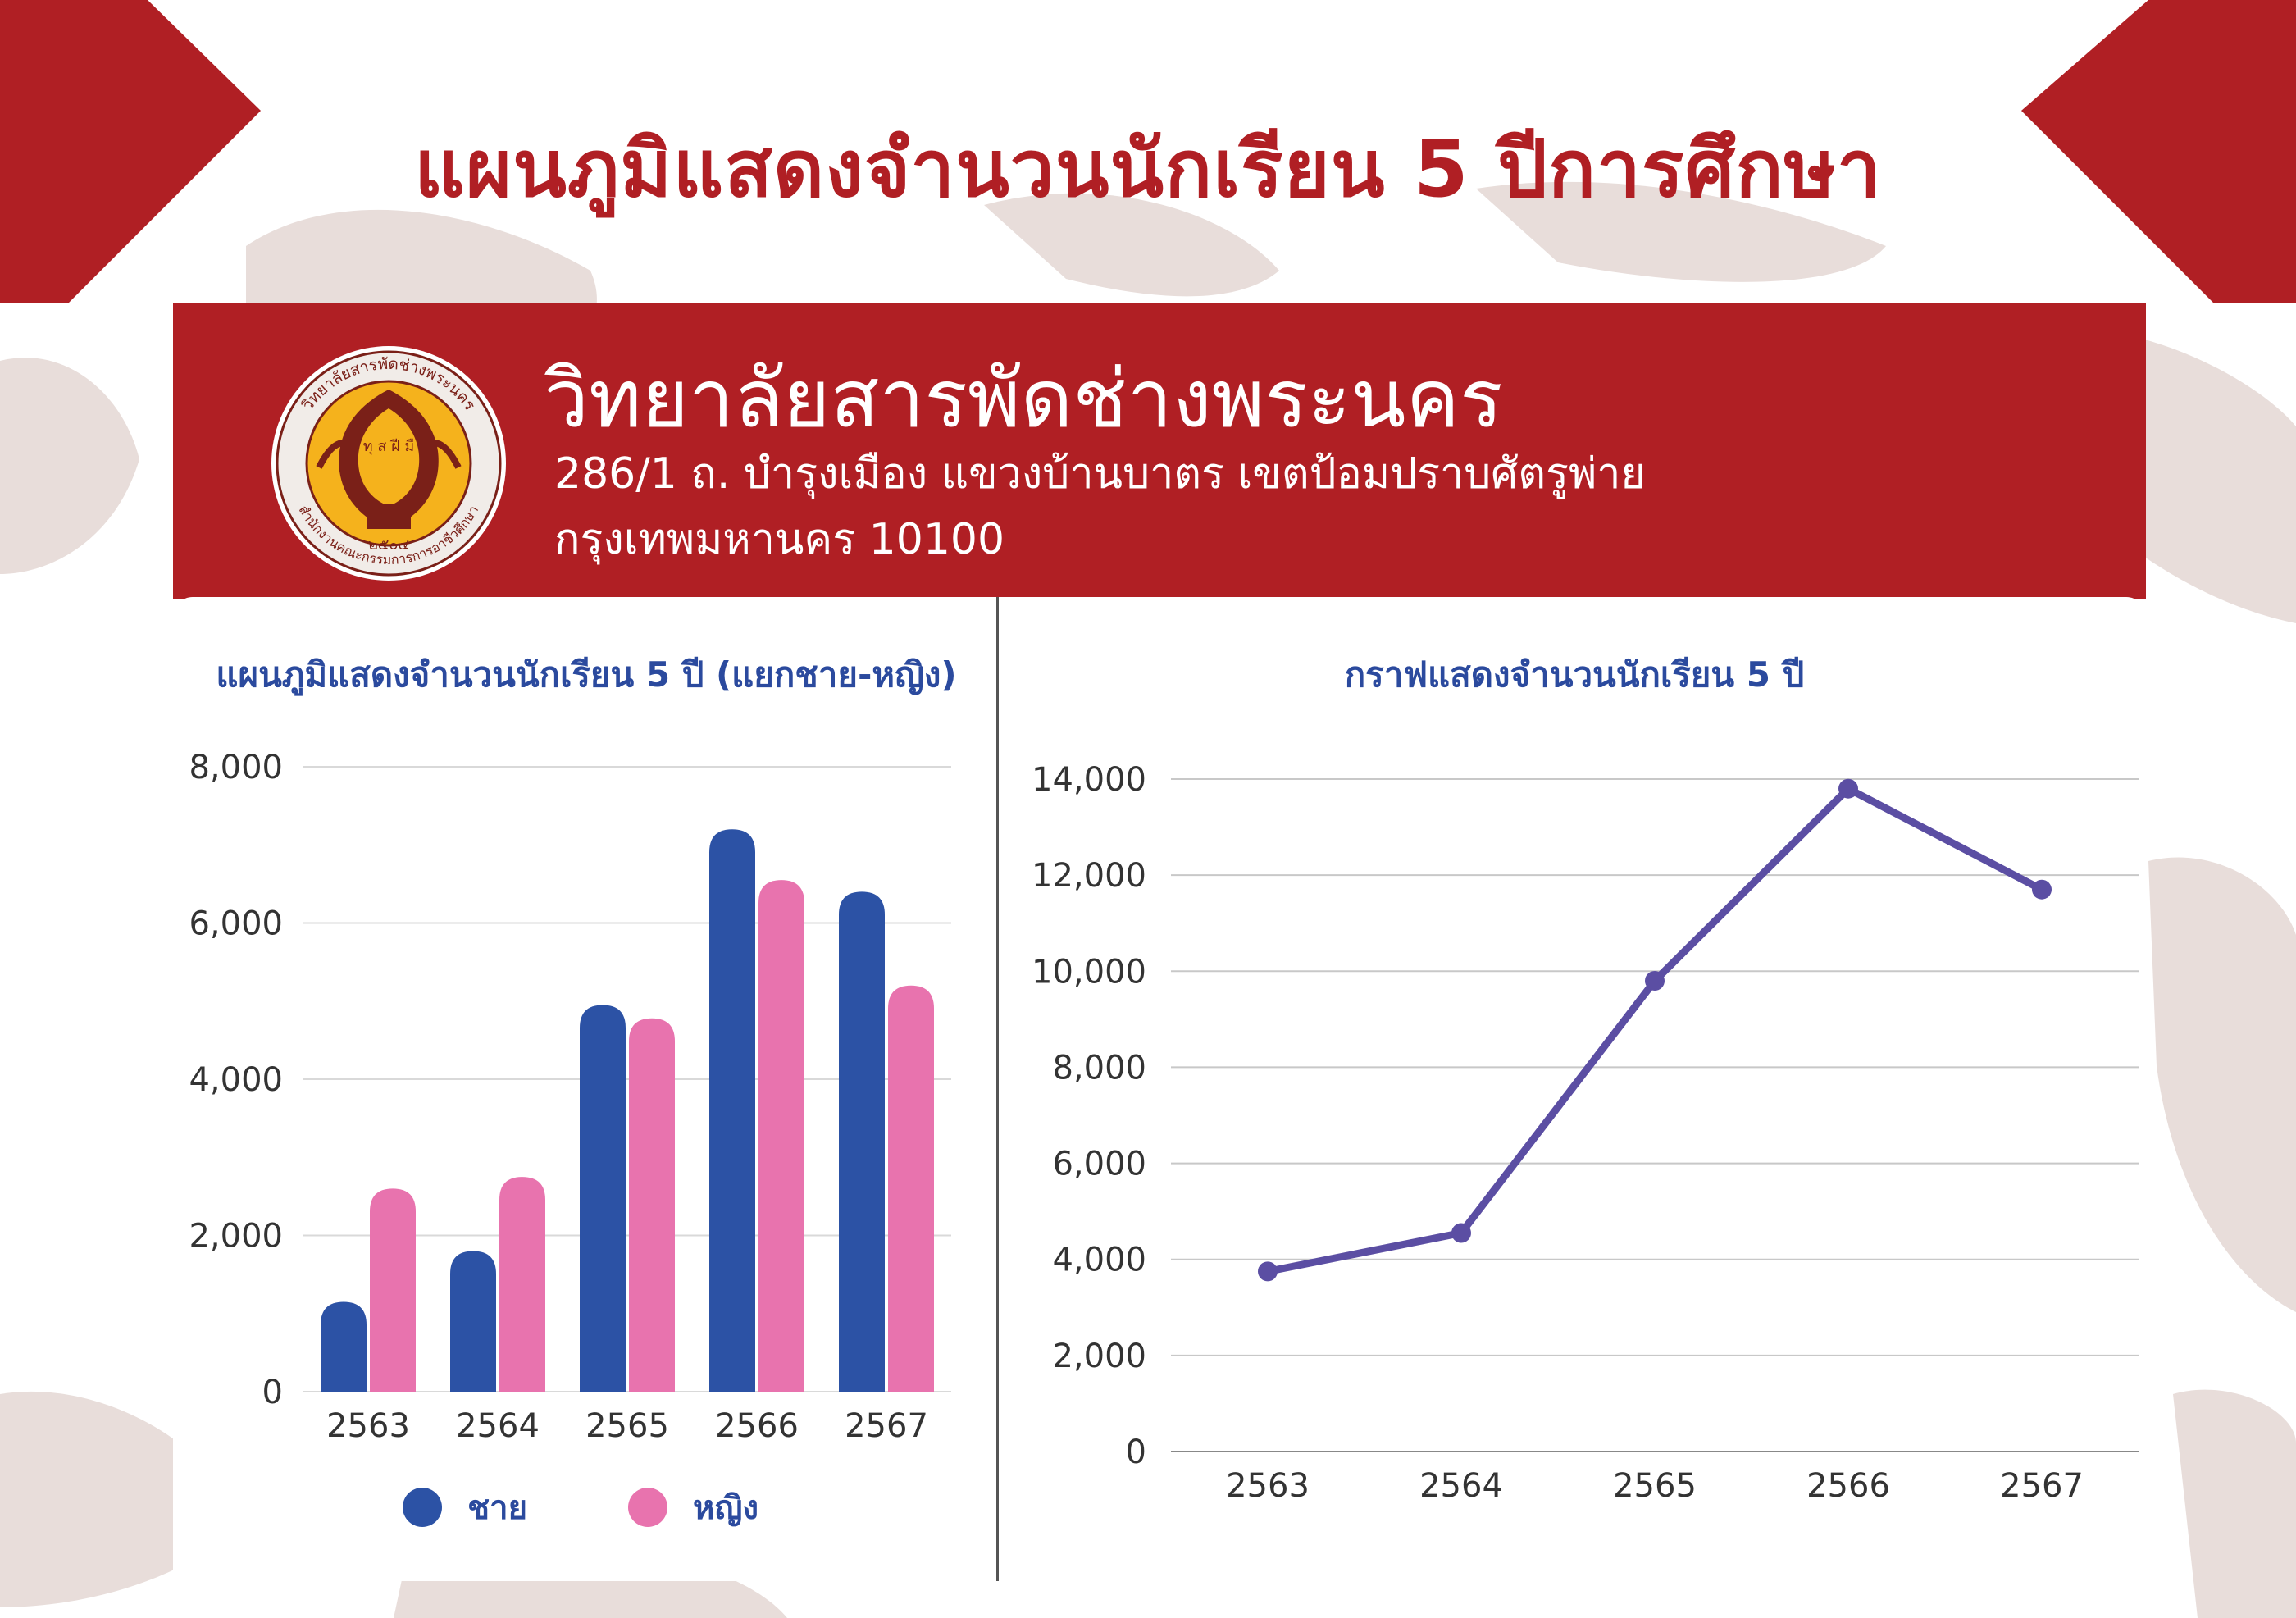  Describe the element at coordinates (1148, 169) in the screenshot. I see `main-title: แผนภูมิแสดงจำนวนนักเรียน 5 ปีการศึกษา` at that location.